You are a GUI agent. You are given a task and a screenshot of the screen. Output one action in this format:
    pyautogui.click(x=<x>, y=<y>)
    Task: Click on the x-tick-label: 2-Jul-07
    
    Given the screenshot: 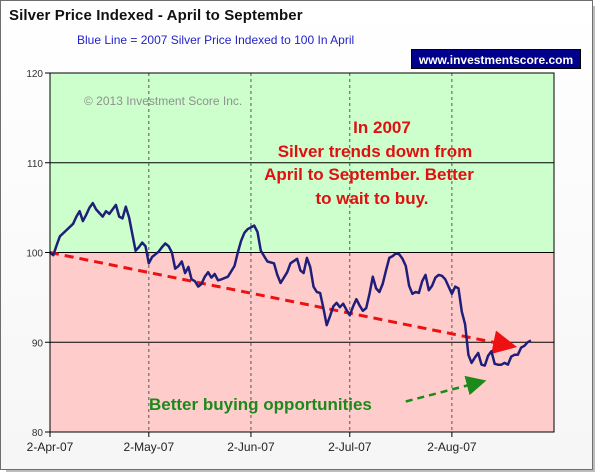 What is the action you would take?
    pyautogui.click(x=350, y=447)
    